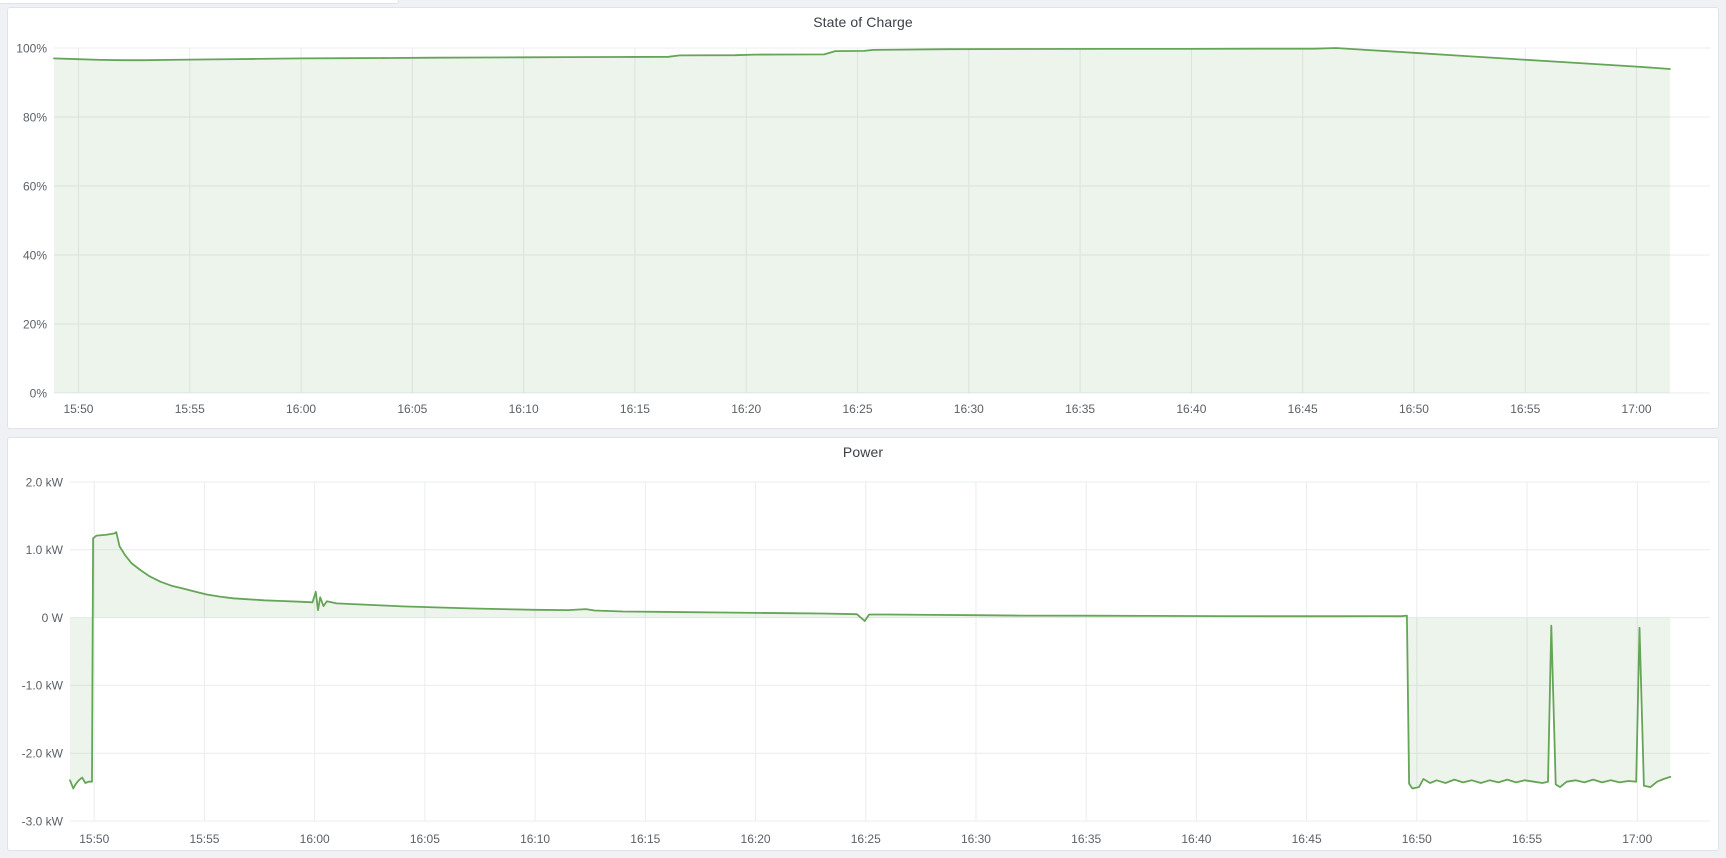  Describe the element at coordinates (199, 2) in the screenshot. I see `panel-above-fragment` at that location.